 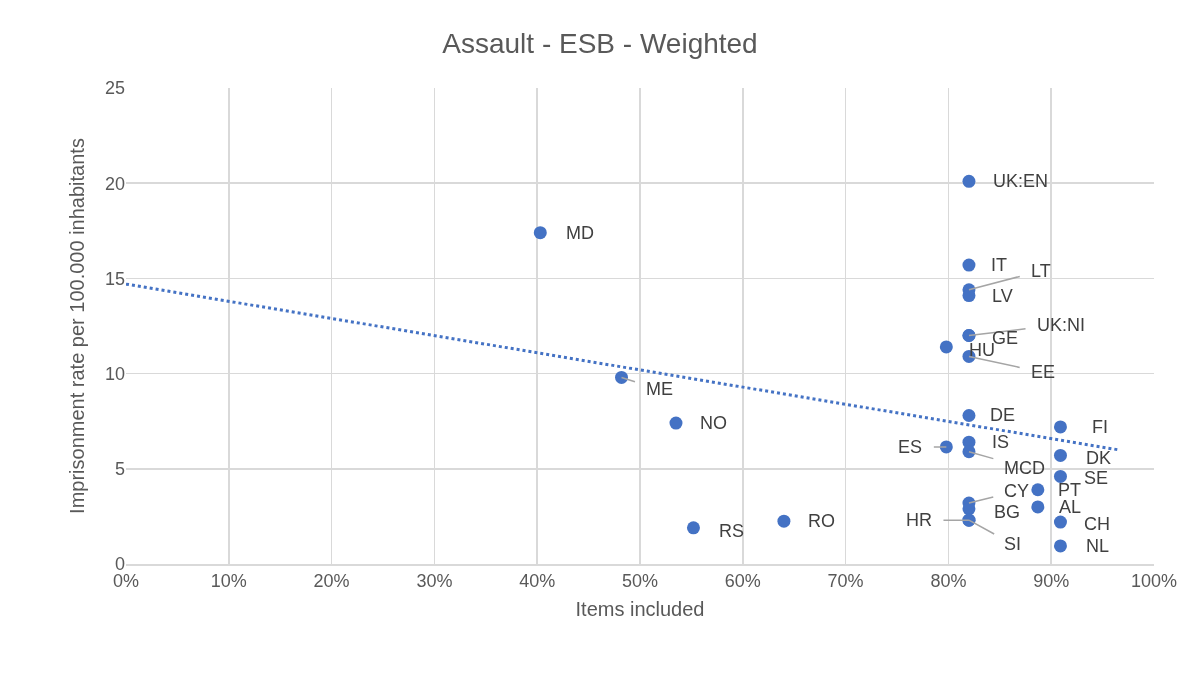 I want to click on y-tick-label: 5, so click(x=119, y=469).